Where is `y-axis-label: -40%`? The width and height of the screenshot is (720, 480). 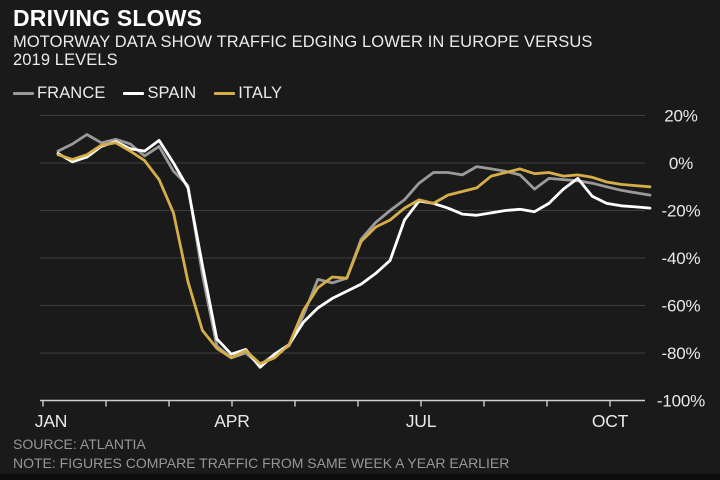 y-axis-label: -40% is located at coordinates (681, 258).